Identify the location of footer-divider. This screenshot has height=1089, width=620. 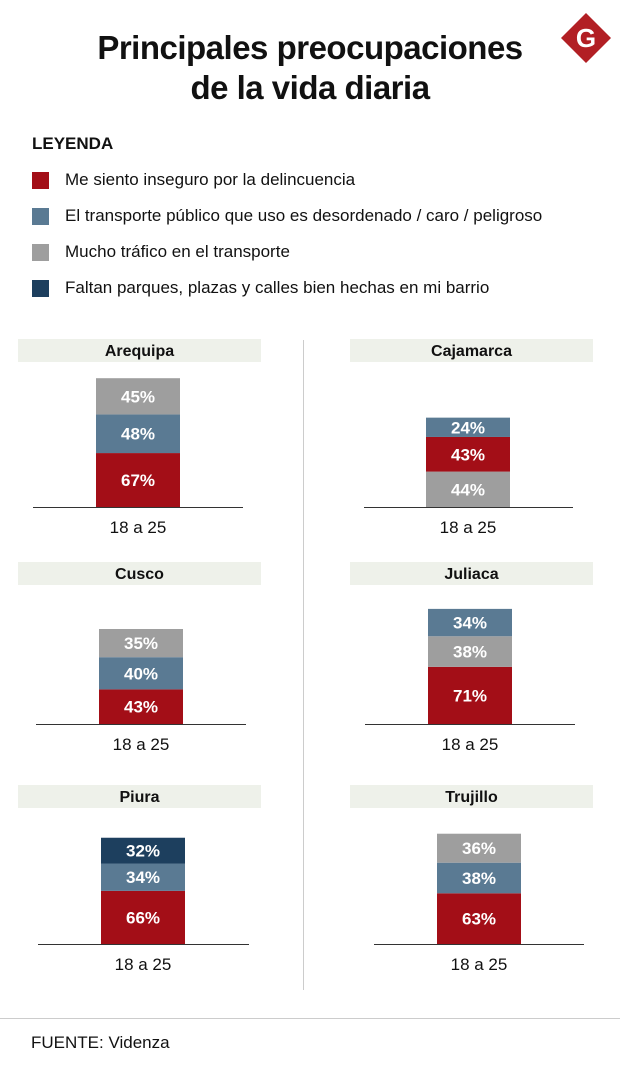
(310, 1018).